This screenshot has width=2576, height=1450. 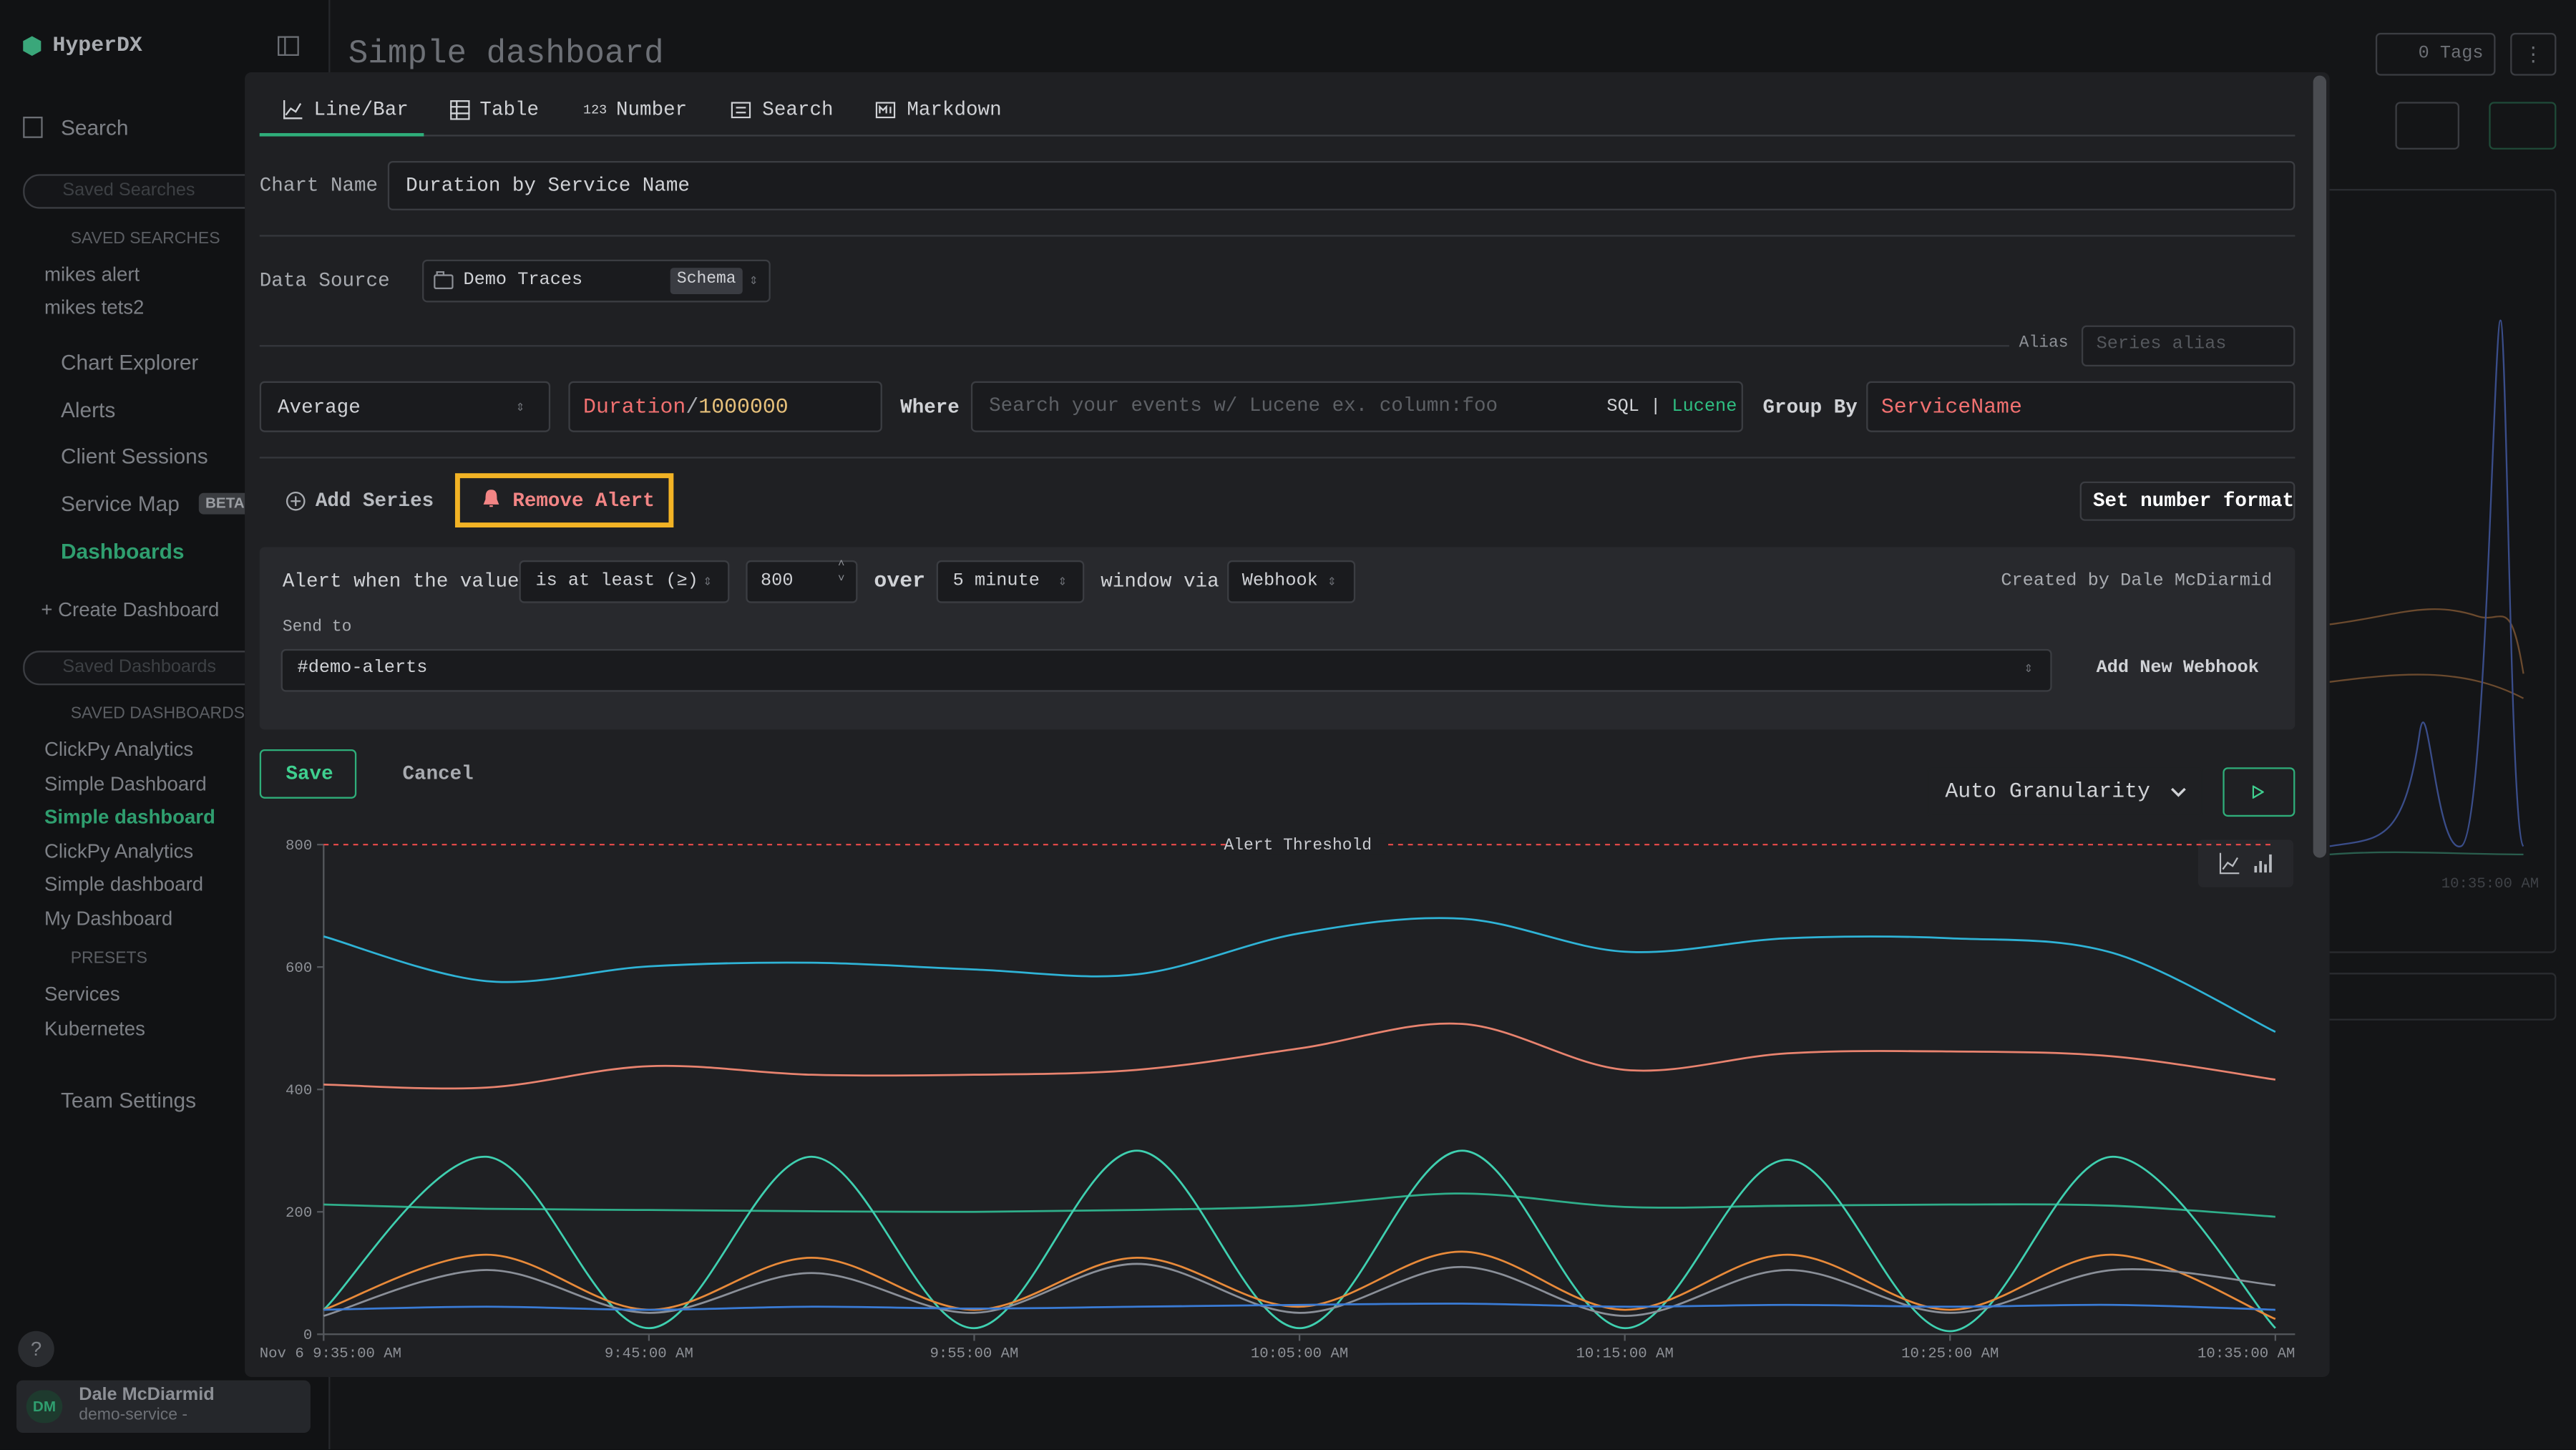 What do you see at coordinates (362, 668) in the screenshot?
I see `webhook-value: #demo-alerts` at bounding box center [362, 668].